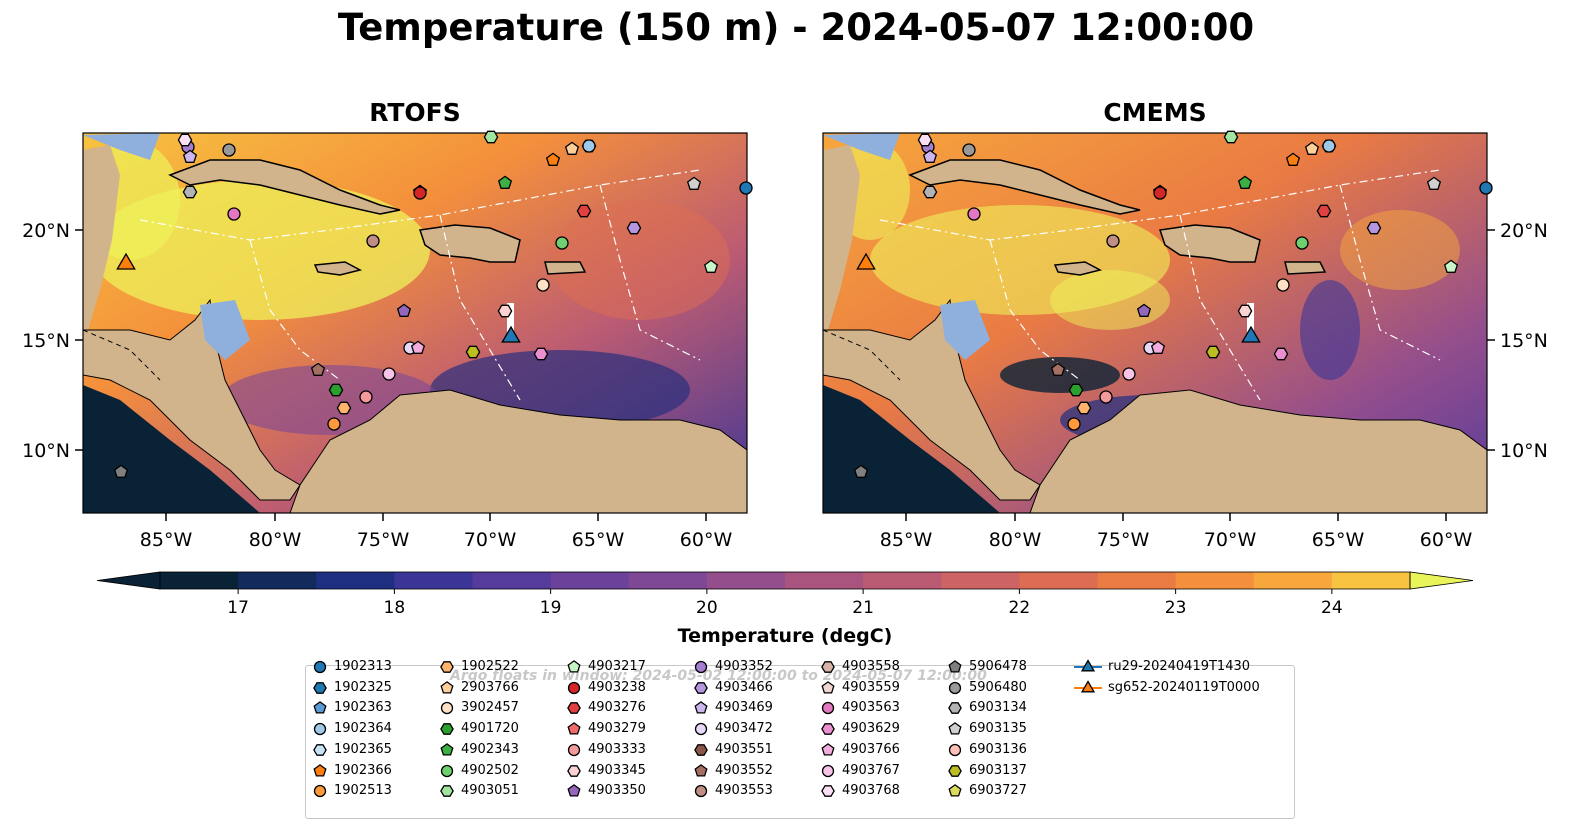 The height and width of the screenshot is (828, 1592). I want to click on legend-label: 4903766, so click(871, 749).